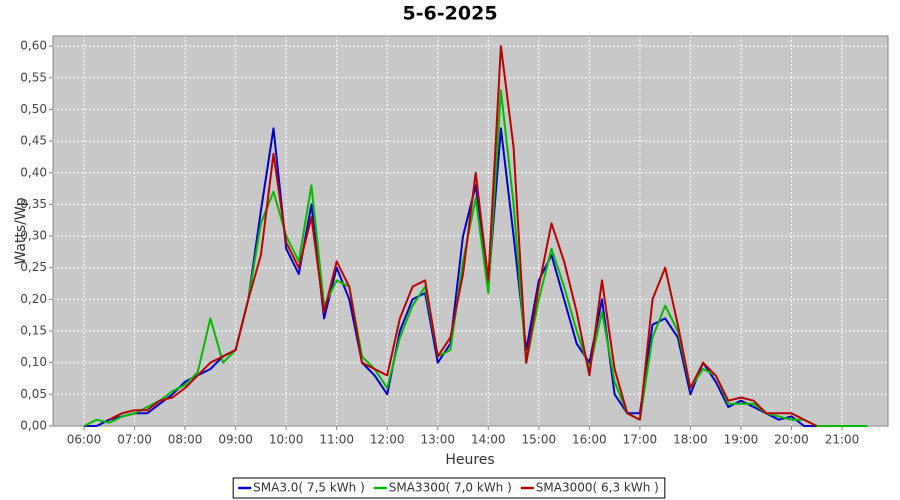  I want to click on x-tick-label: 13:00, so click(437, 440).